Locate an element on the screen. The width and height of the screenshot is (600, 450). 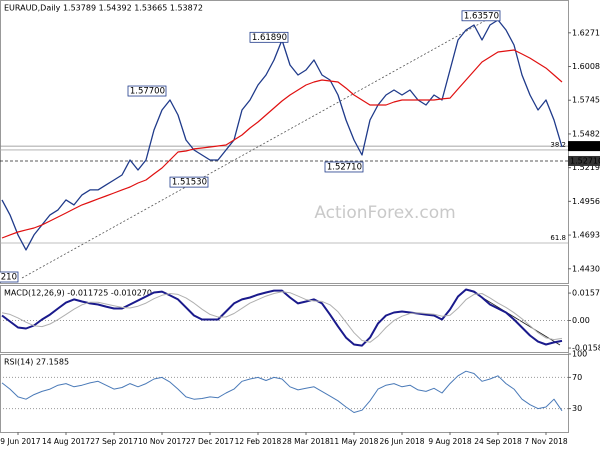
y-tick-label: 70 is located at coordinates (577, 377).